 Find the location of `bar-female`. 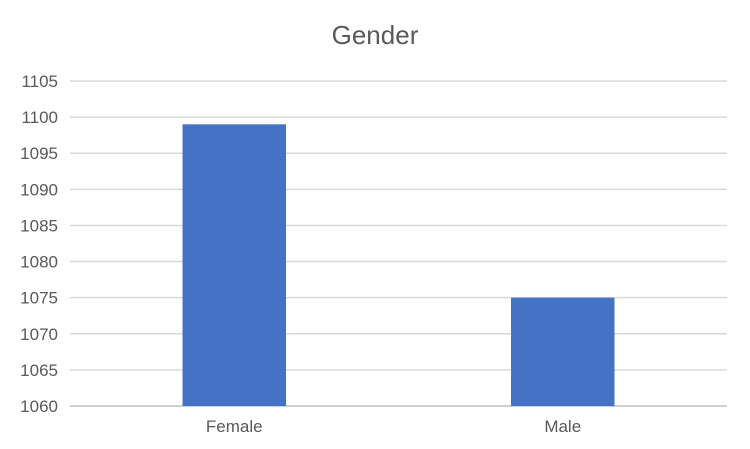

bar-female is located at coordinates (234, 265).